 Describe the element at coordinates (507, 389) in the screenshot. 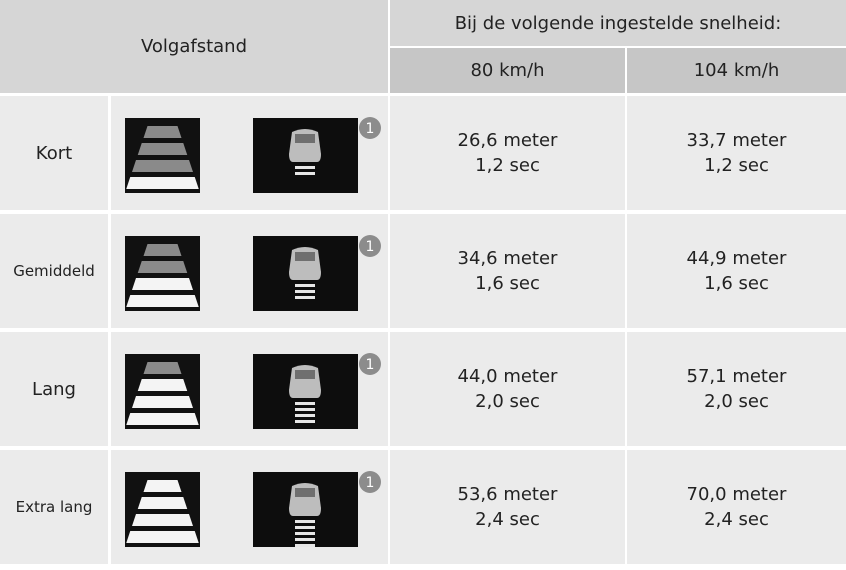

I see `value-cell: 44,0 meter 2,0 sec` at that location.